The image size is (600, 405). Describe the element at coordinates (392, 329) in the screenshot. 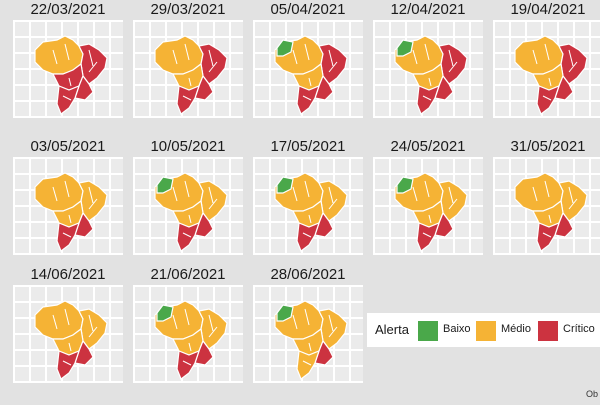

I see `legend-title: Alerta` at that location.